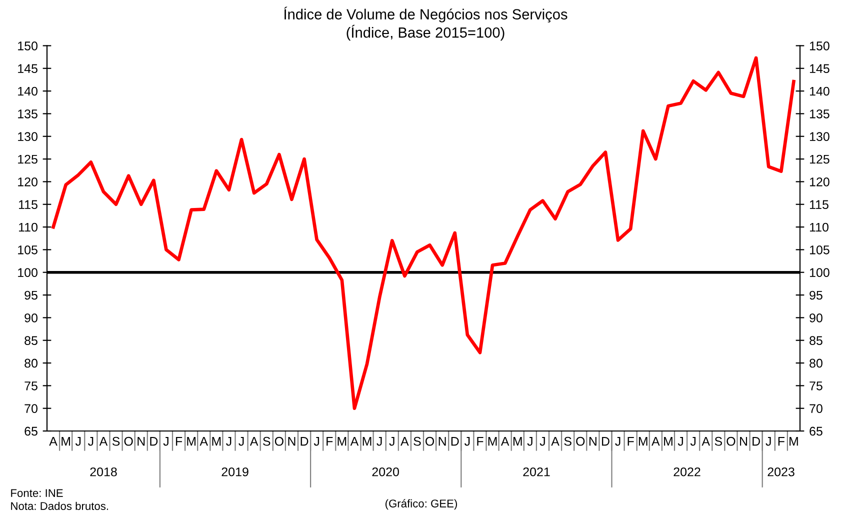 The image size is (851, 520). What do you see at coordinates (28, 69) in the screenshot?
I see `y-tick-label: 145` at bounding box center [28, 69].